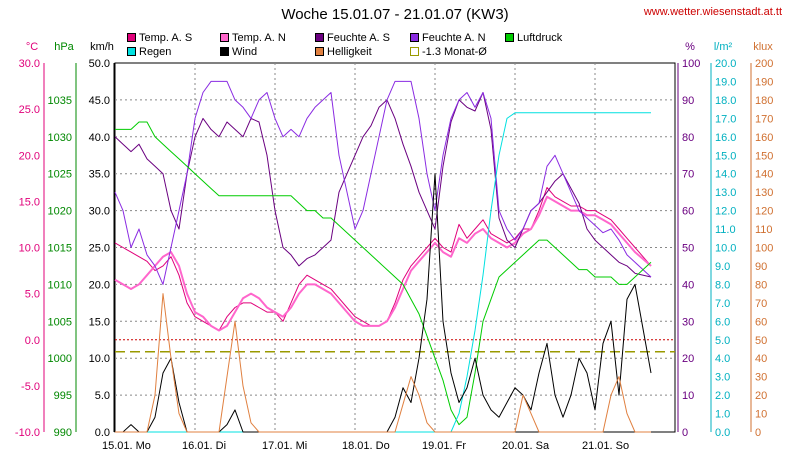 The image size is (790, 460). I want to click on humidity-tick-label: 50, so click(688, 249).